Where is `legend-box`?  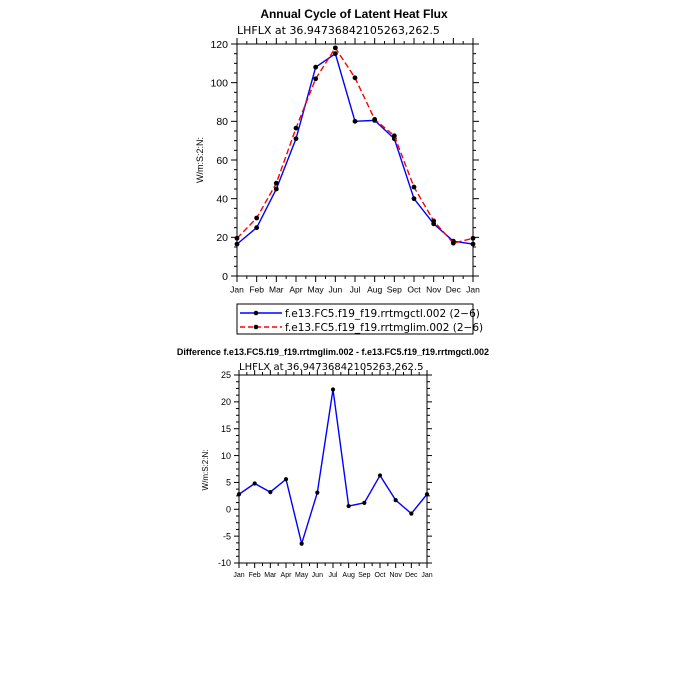
legend-box is located at coordinates (355, 319).